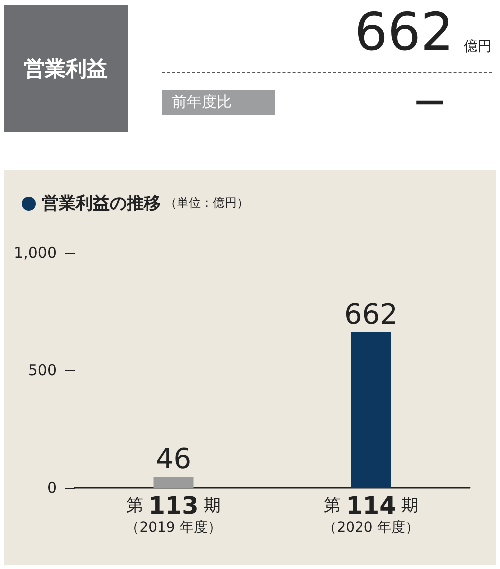  Describe the element at coordinates (42, 371) in the screenshot. I see `y-tick-label: 500` at that location.